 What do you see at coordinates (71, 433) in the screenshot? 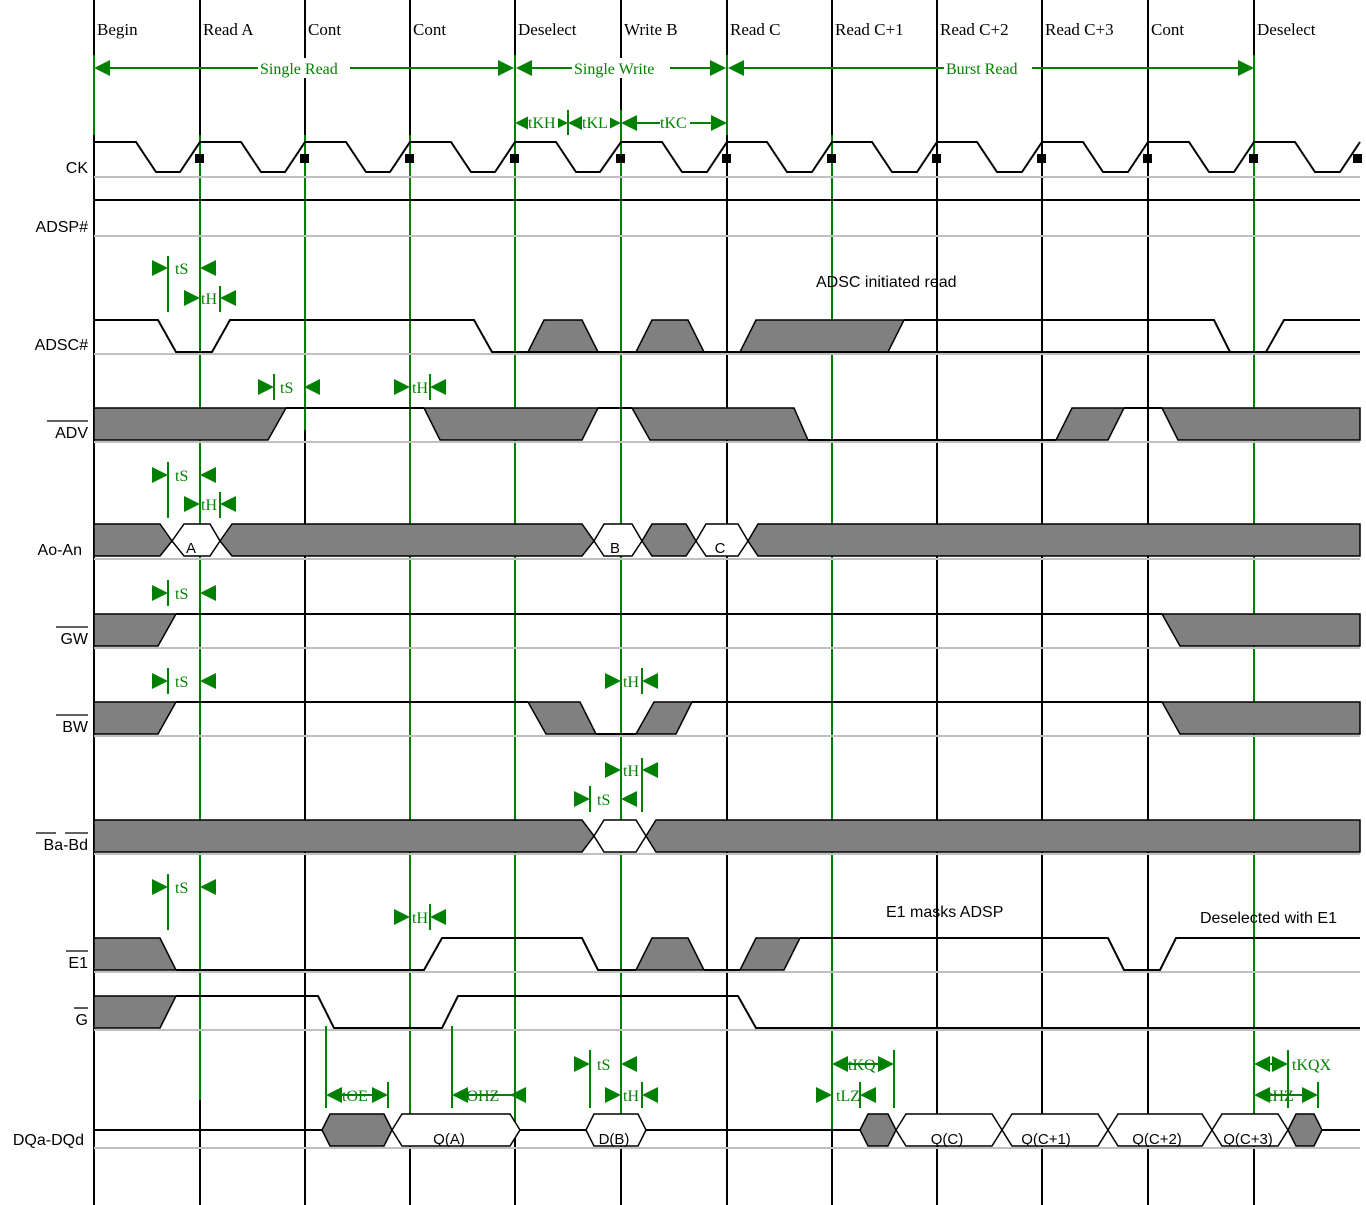
I see `signal-adv: ADV` at bounding box center [71, 433].